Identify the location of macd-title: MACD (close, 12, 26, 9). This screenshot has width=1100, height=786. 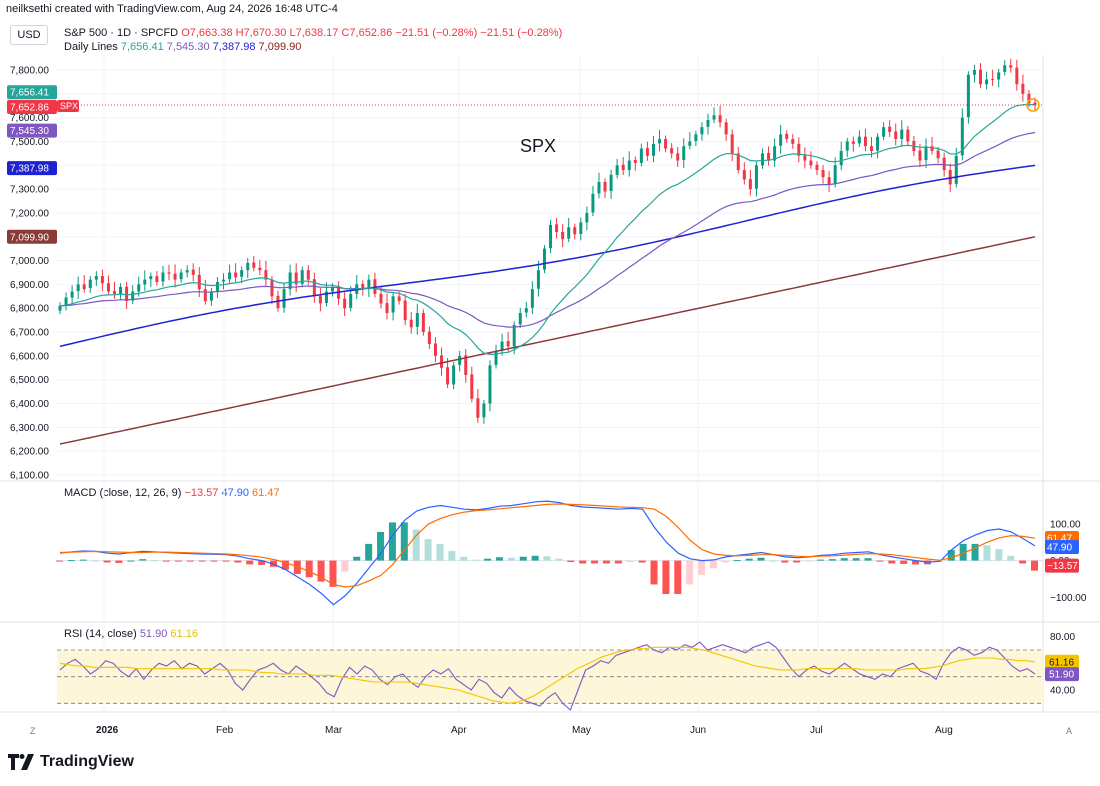
(123, 493).